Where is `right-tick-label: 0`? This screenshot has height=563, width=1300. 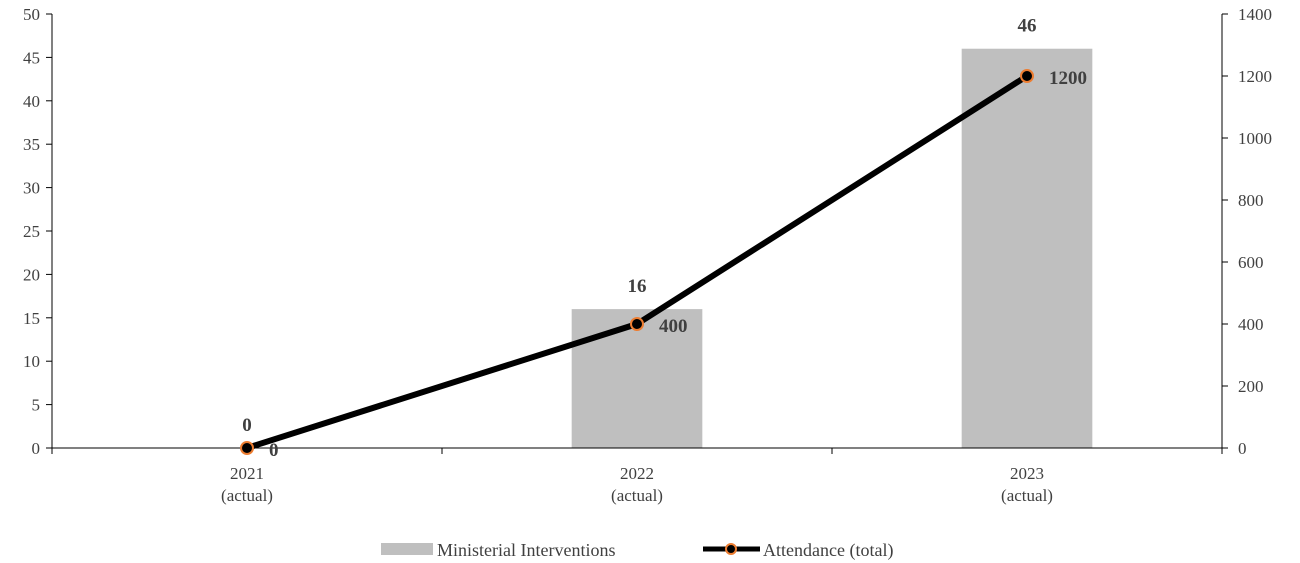 right-tick-label: 0 is located at coordinates (1242, 448).